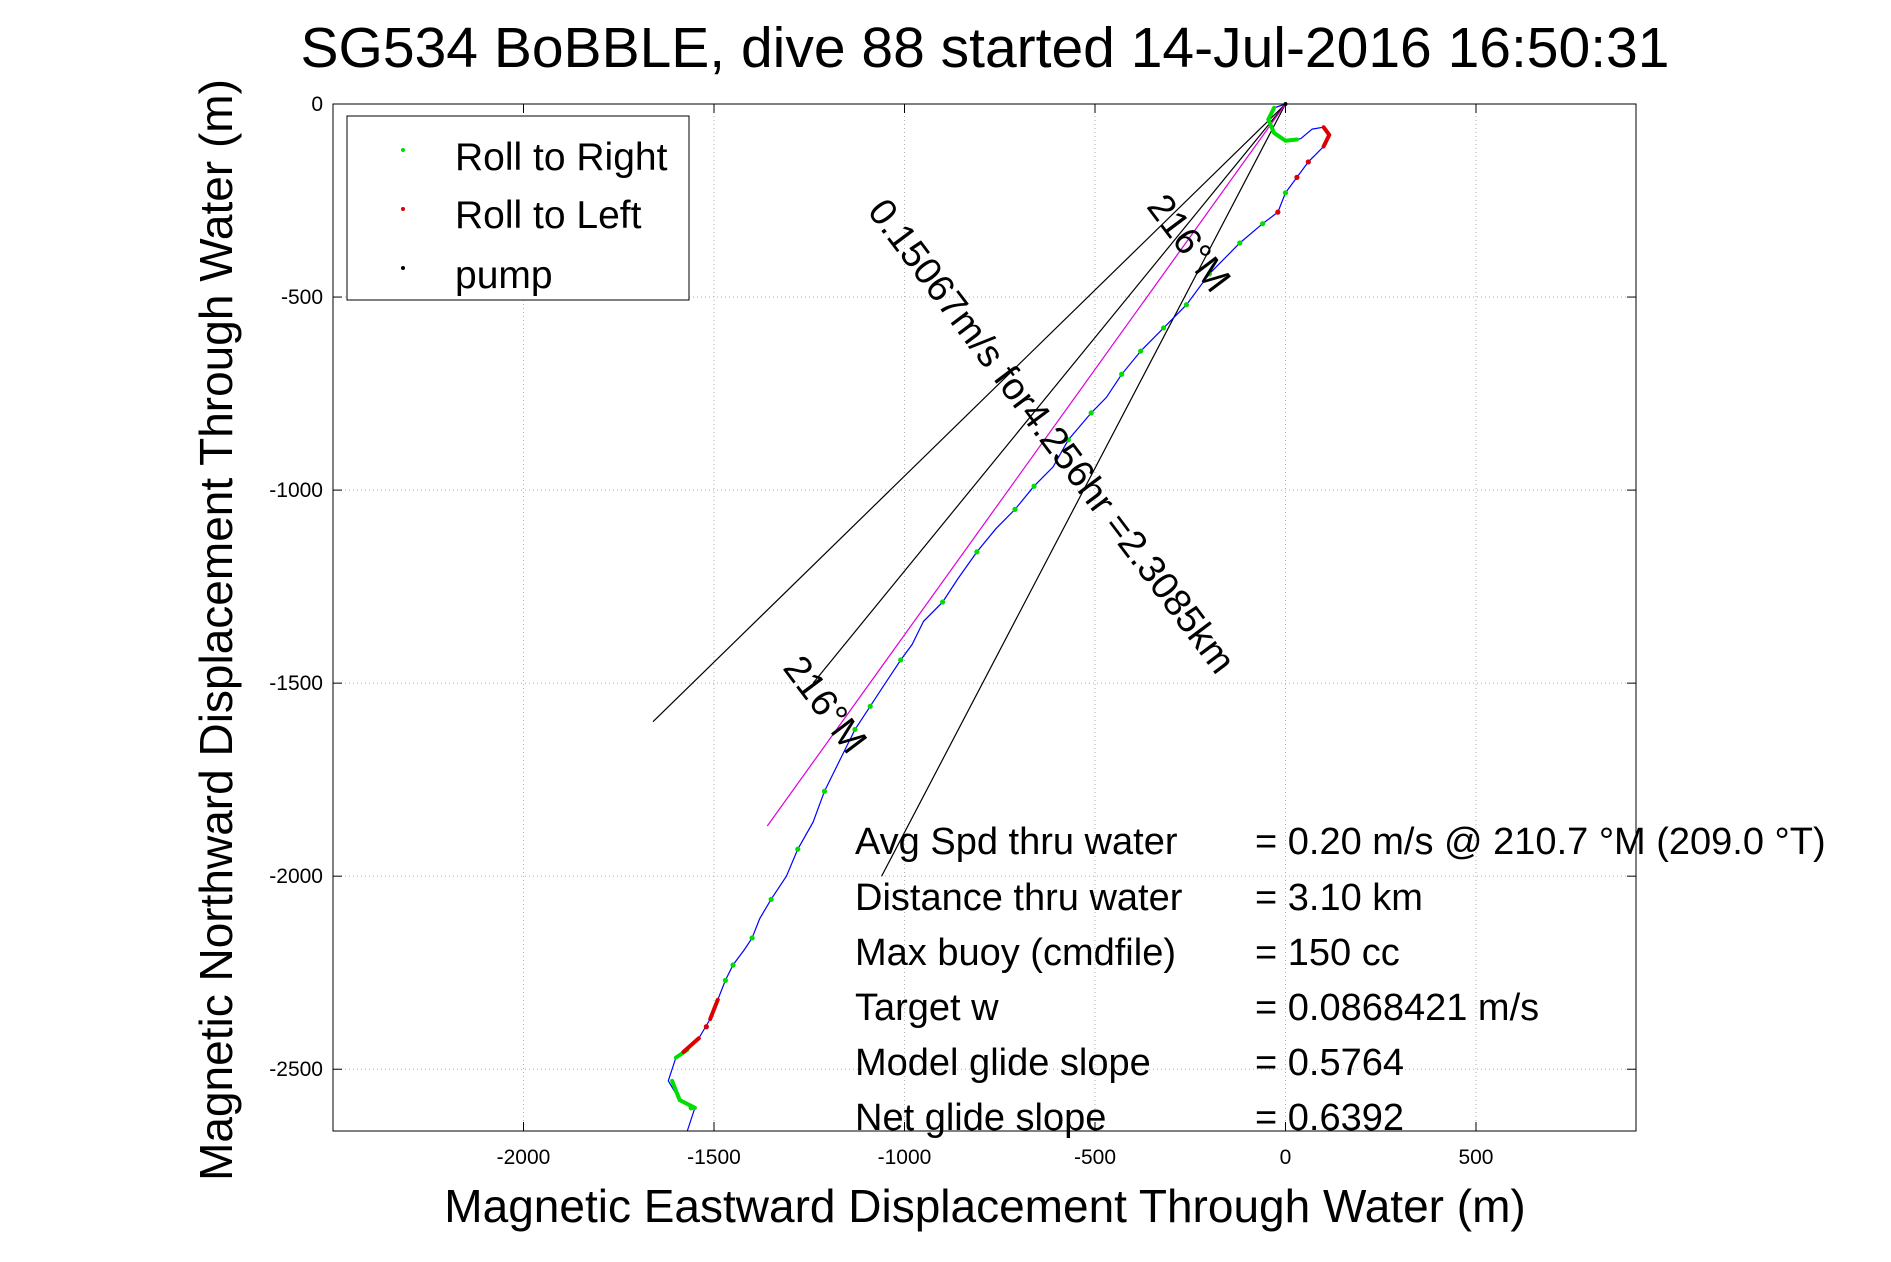 This screenshot has height=1262, width=1891. I want to click on legend: Roll to Right Roll to Left pump, so click(518, 208).